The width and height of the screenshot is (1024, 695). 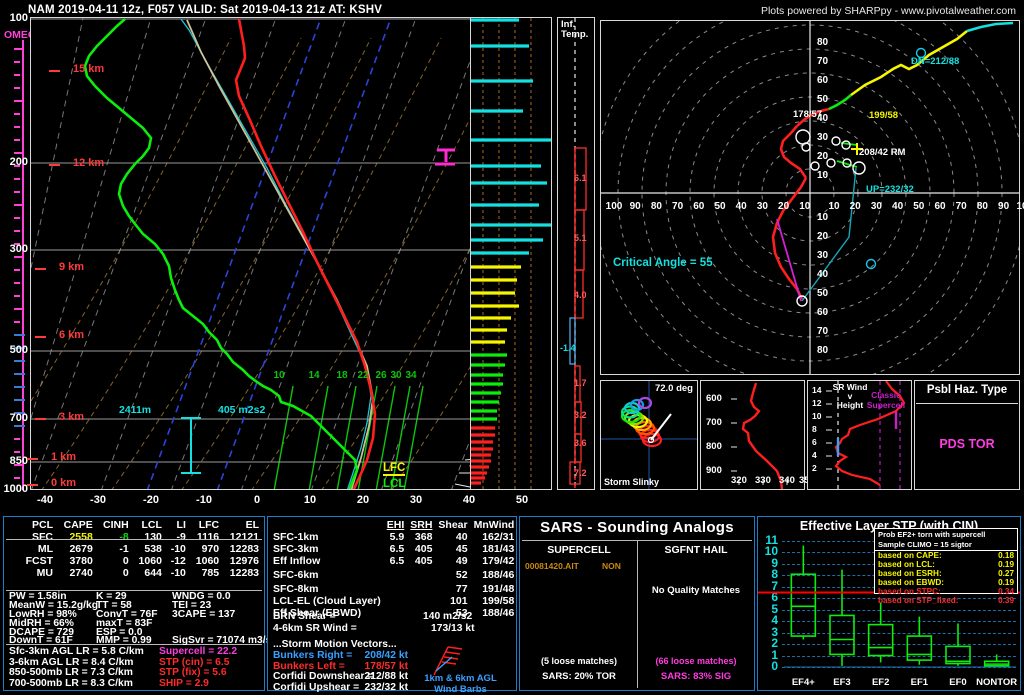 What do you see at coordinates (909, 63) in the screenshot?
I see `hodo-trace-6-9km` at bounding box center [909, 63].